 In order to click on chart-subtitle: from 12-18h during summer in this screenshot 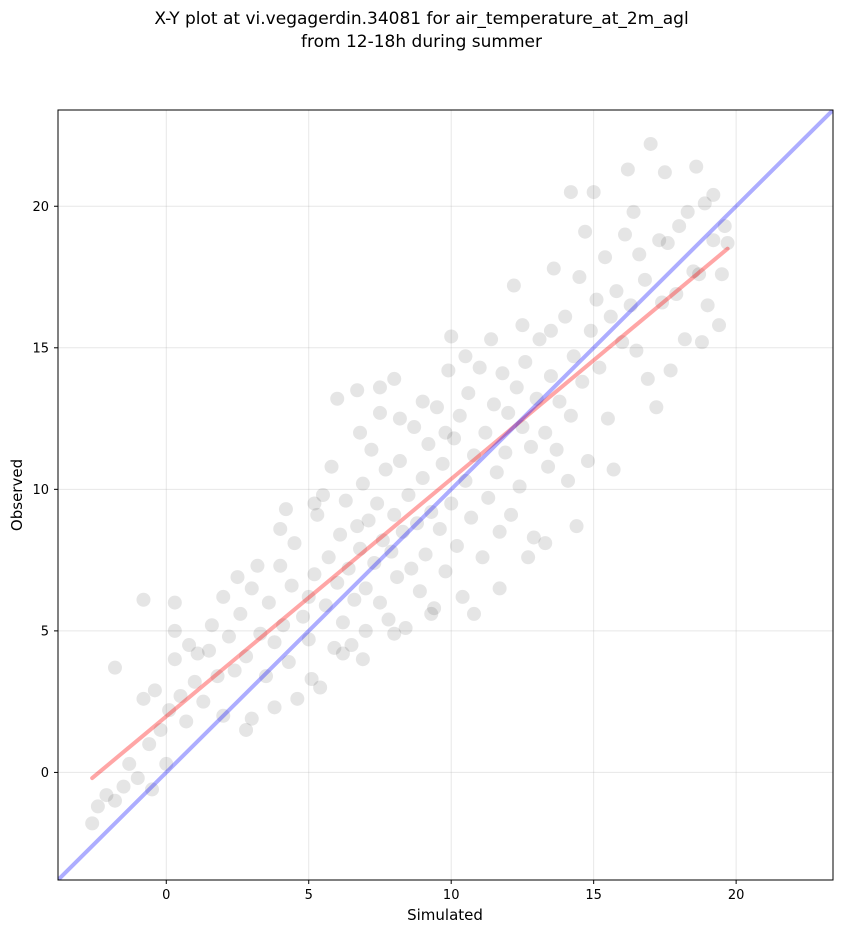, I will do `click(421, 42)`.